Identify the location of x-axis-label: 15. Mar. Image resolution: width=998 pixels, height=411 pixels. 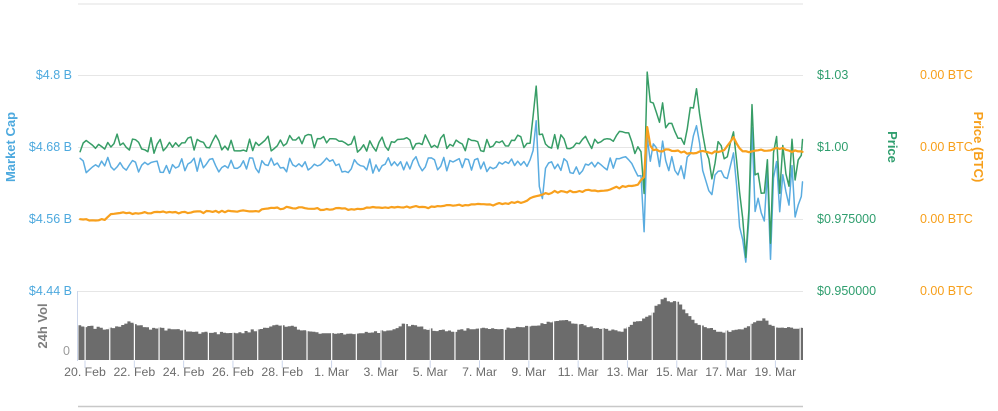
(676, 372).